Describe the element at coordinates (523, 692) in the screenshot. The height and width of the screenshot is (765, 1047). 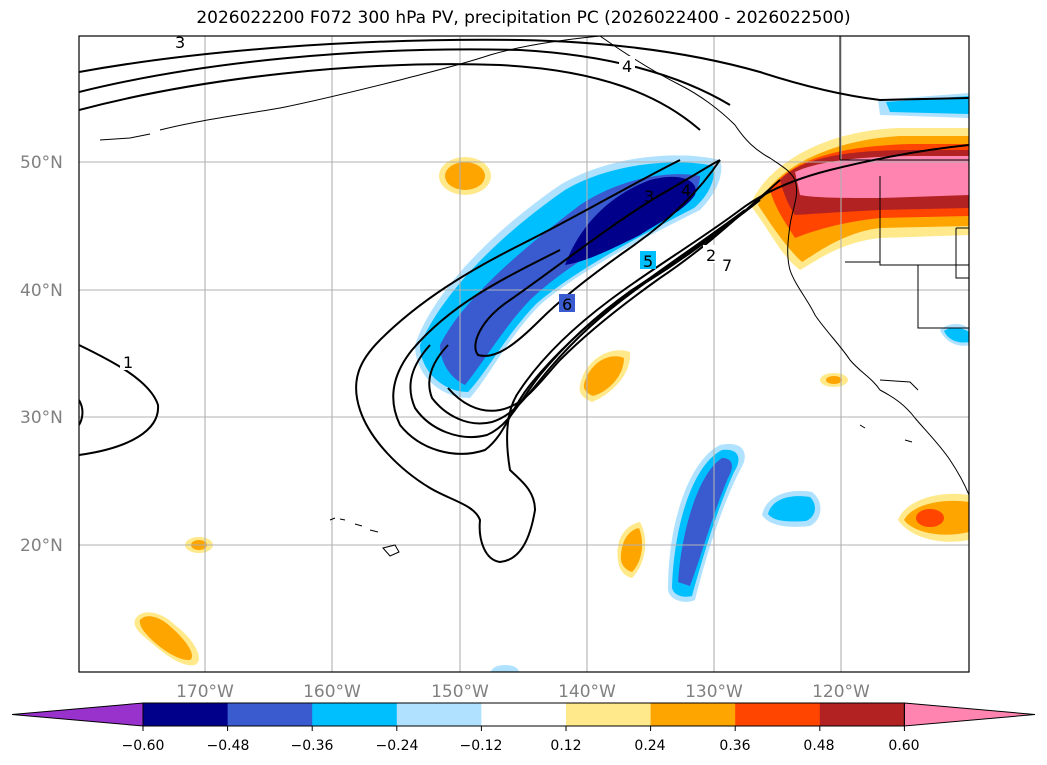
I see `lon-labels: 170°W 160°W 150°W 140°W 130°W 120°W` at that location.